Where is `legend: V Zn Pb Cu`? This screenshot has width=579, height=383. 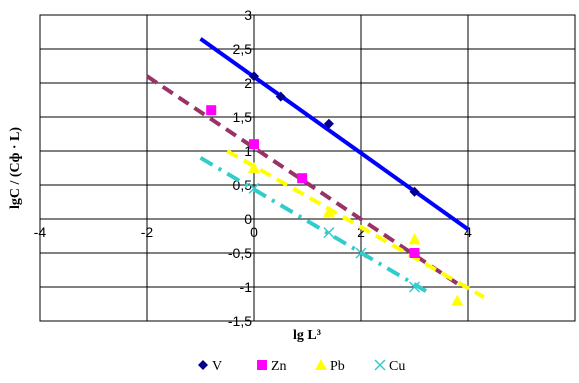
legend: V Zn Pb Cu is located at coordinates (301, 366).